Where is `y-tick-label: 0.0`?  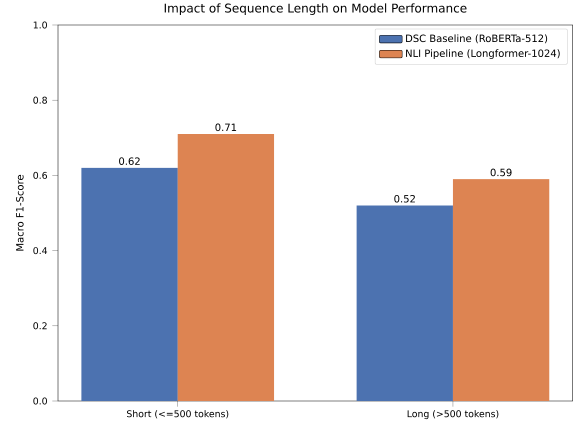
y-tick-label: 0.0 is located at coordinates (40, 401).